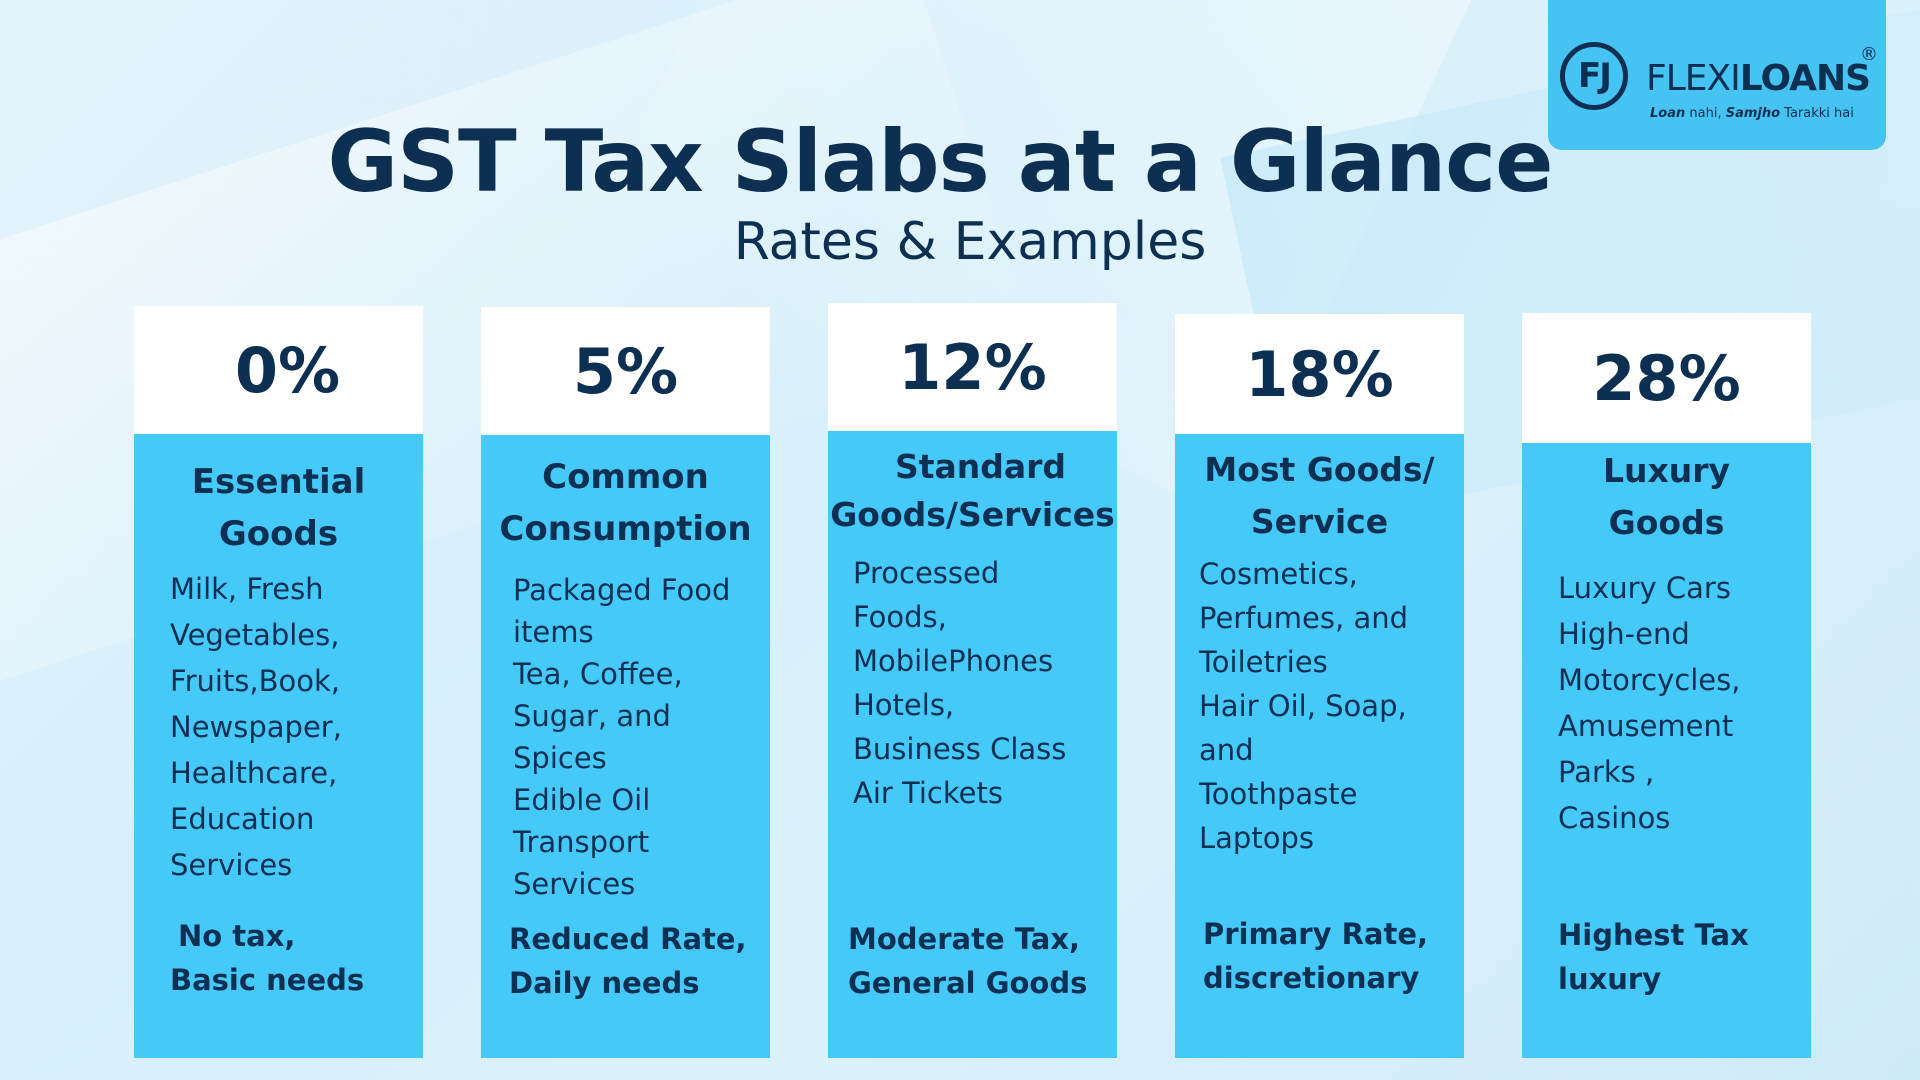  Describe the element at coordinates (940, 162) in the screenshot. I see `page-title: GST Tax Slabs at a Glance` at that location.